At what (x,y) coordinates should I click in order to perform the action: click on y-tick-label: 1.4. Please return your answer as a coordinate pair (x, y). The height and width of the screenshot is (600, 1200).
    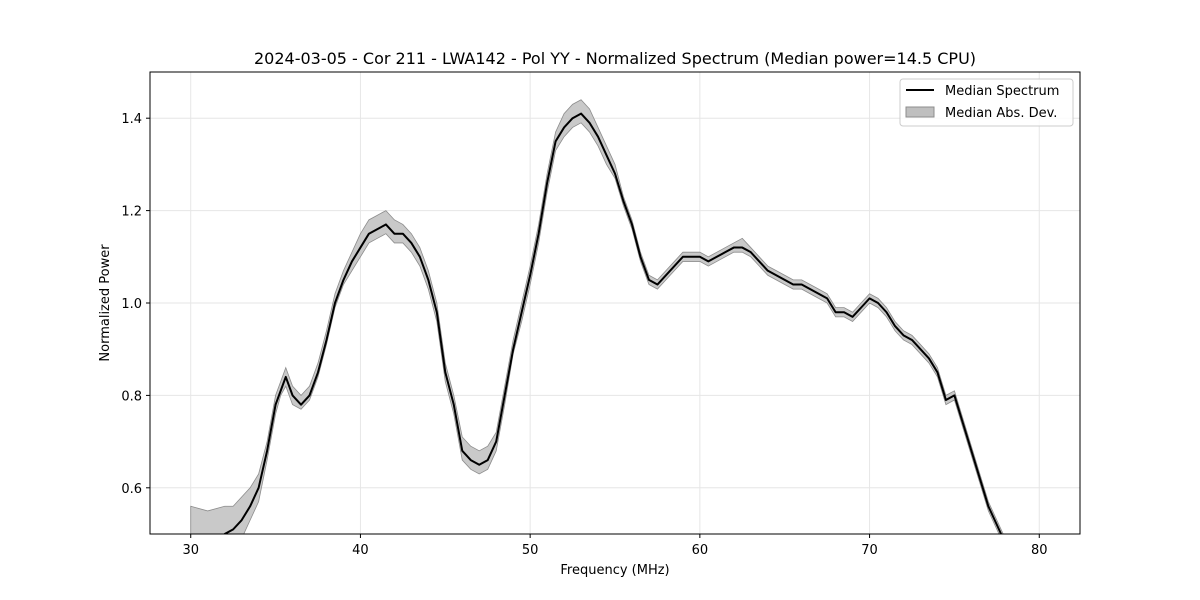
    Looking at the image, I should click on (131, 119).